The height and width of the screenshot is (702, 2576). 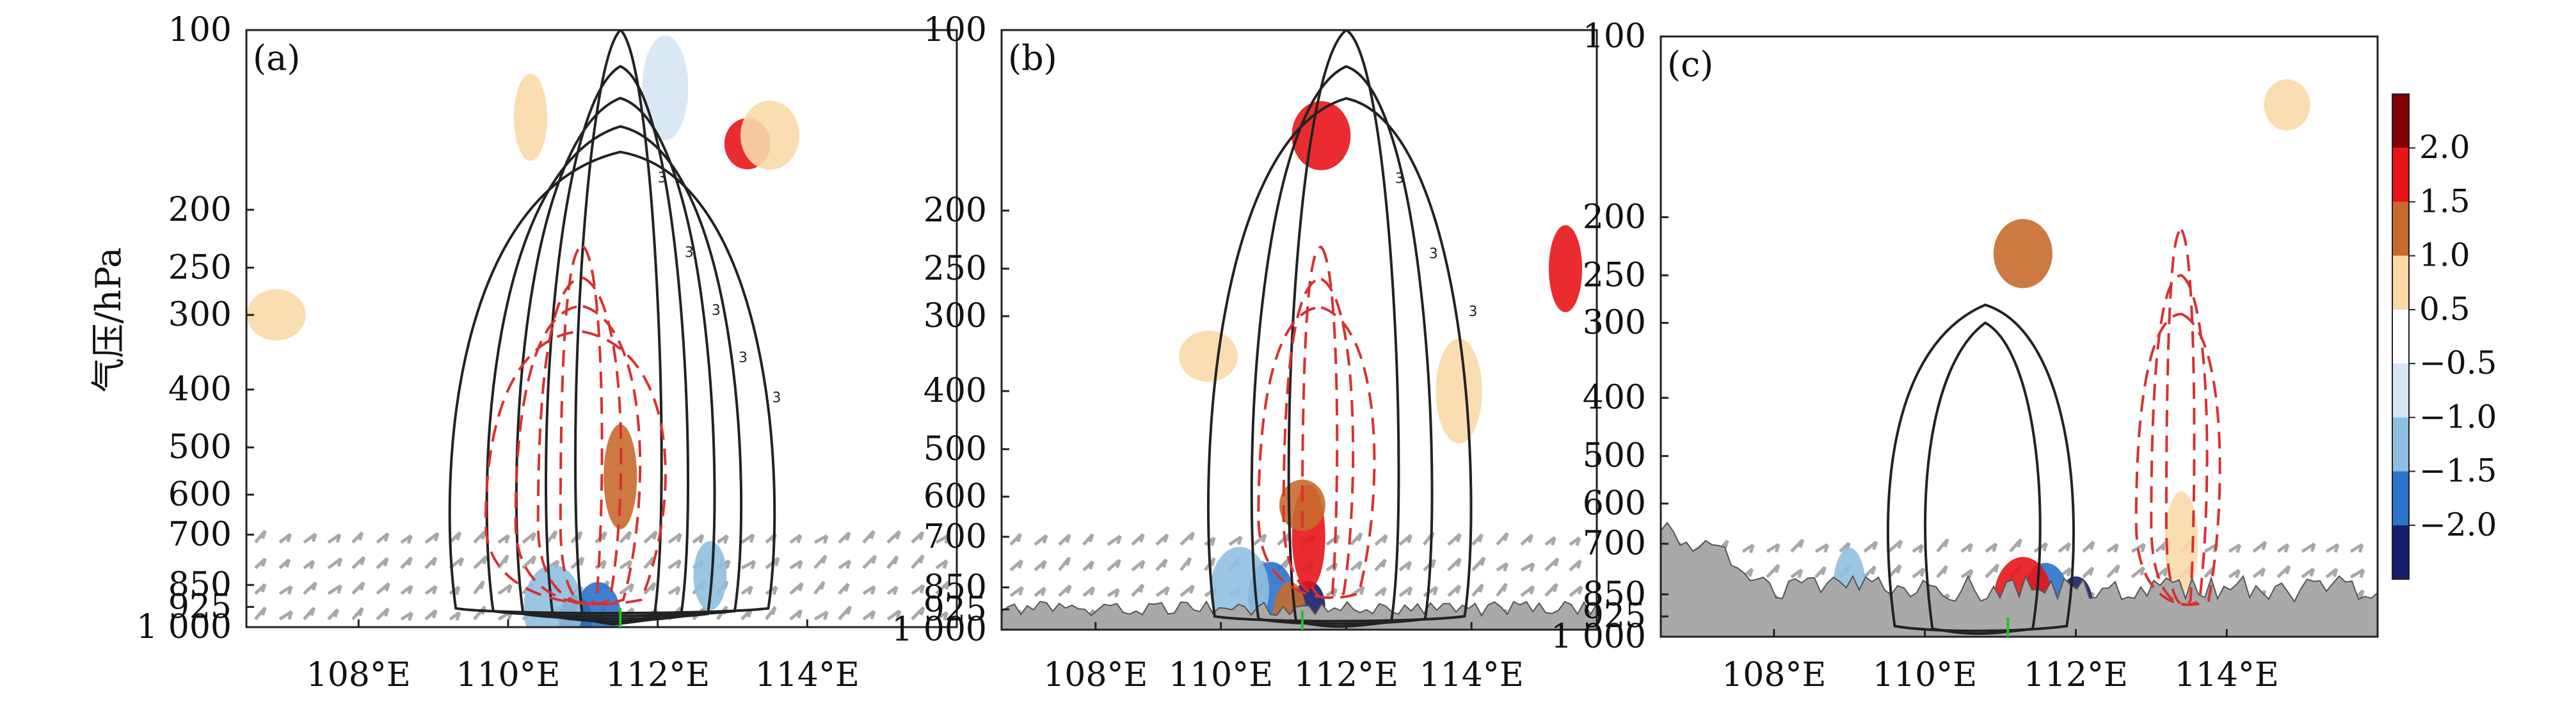 What do you see at coordinates (2444, 147) in the screenshot?
I see `colorbar-label: 2.0` at bounding box center [2444, 147].